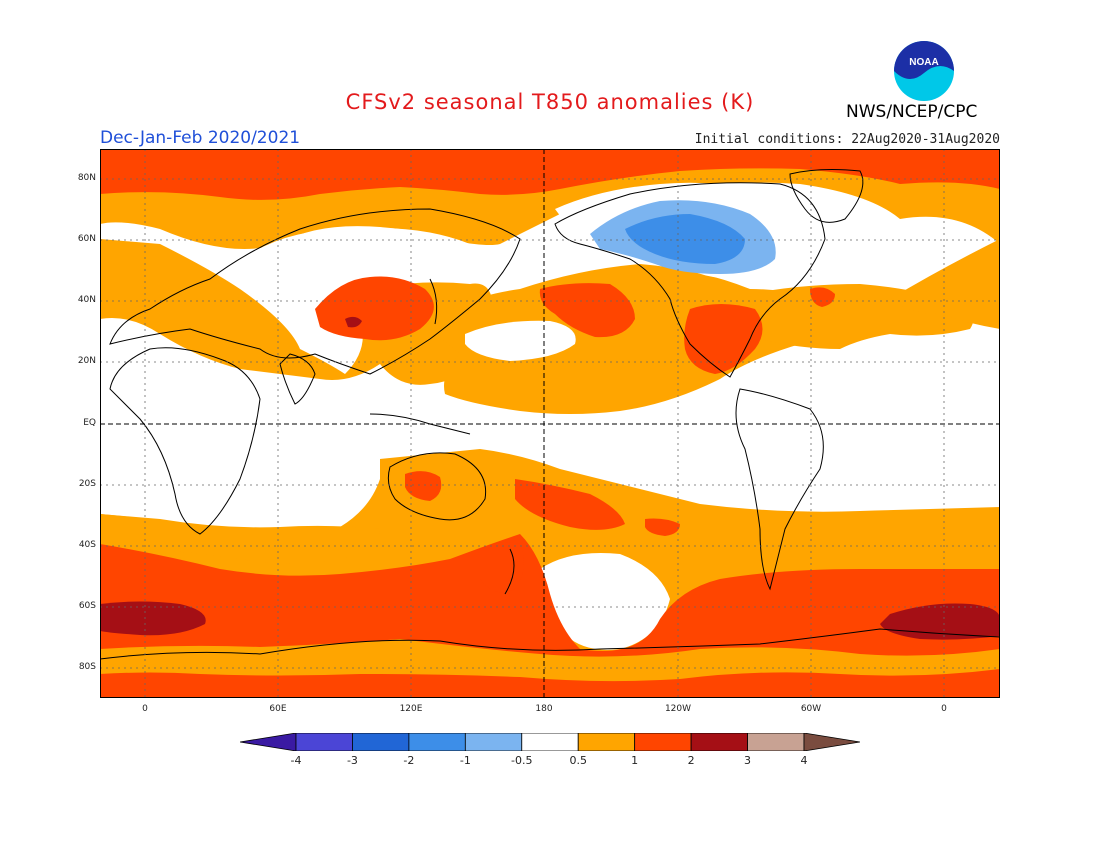  What do you see at coordinates (550, 102) in the screenshot?
I see `map-title: CFSv2 seasonal T850 anomalies (K)` at bounding box center [550, 102].